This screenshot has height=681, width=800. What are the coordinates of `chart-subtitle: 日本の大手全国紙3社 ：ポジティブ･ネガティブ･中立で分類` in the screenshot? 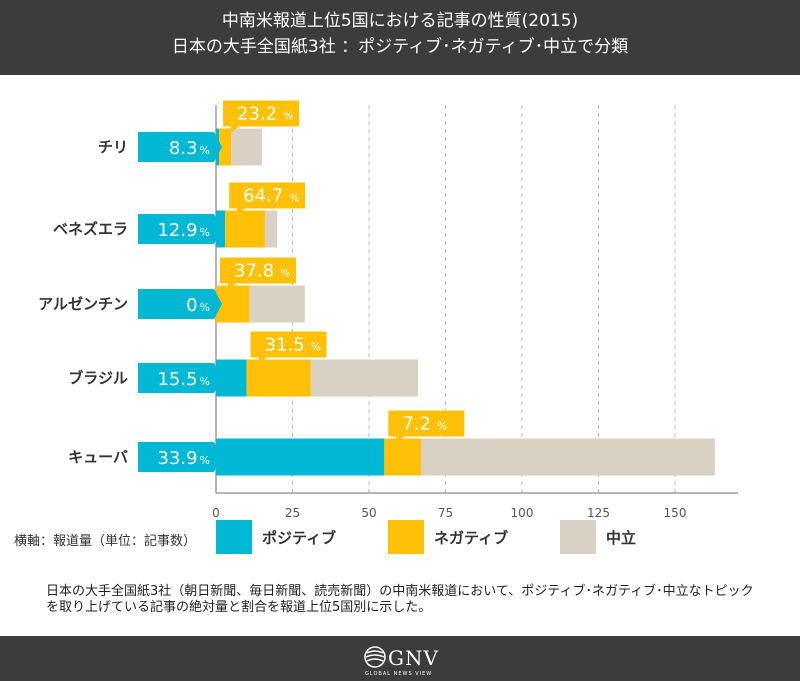 It's located at (400, 47).